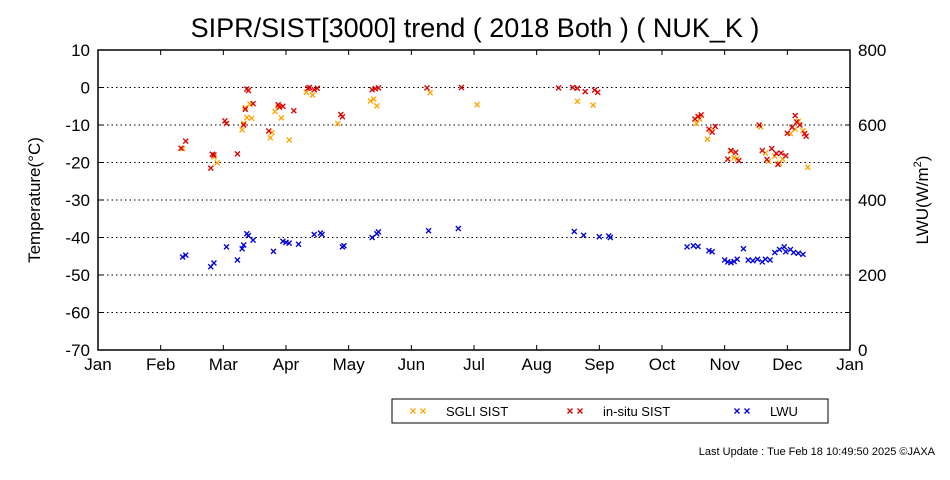 The image size is (950, 480). What do you see at coordinates (662, 364) in the screenshot?
I see `x-tick-label: Oct` at bounding box center [662, 364].